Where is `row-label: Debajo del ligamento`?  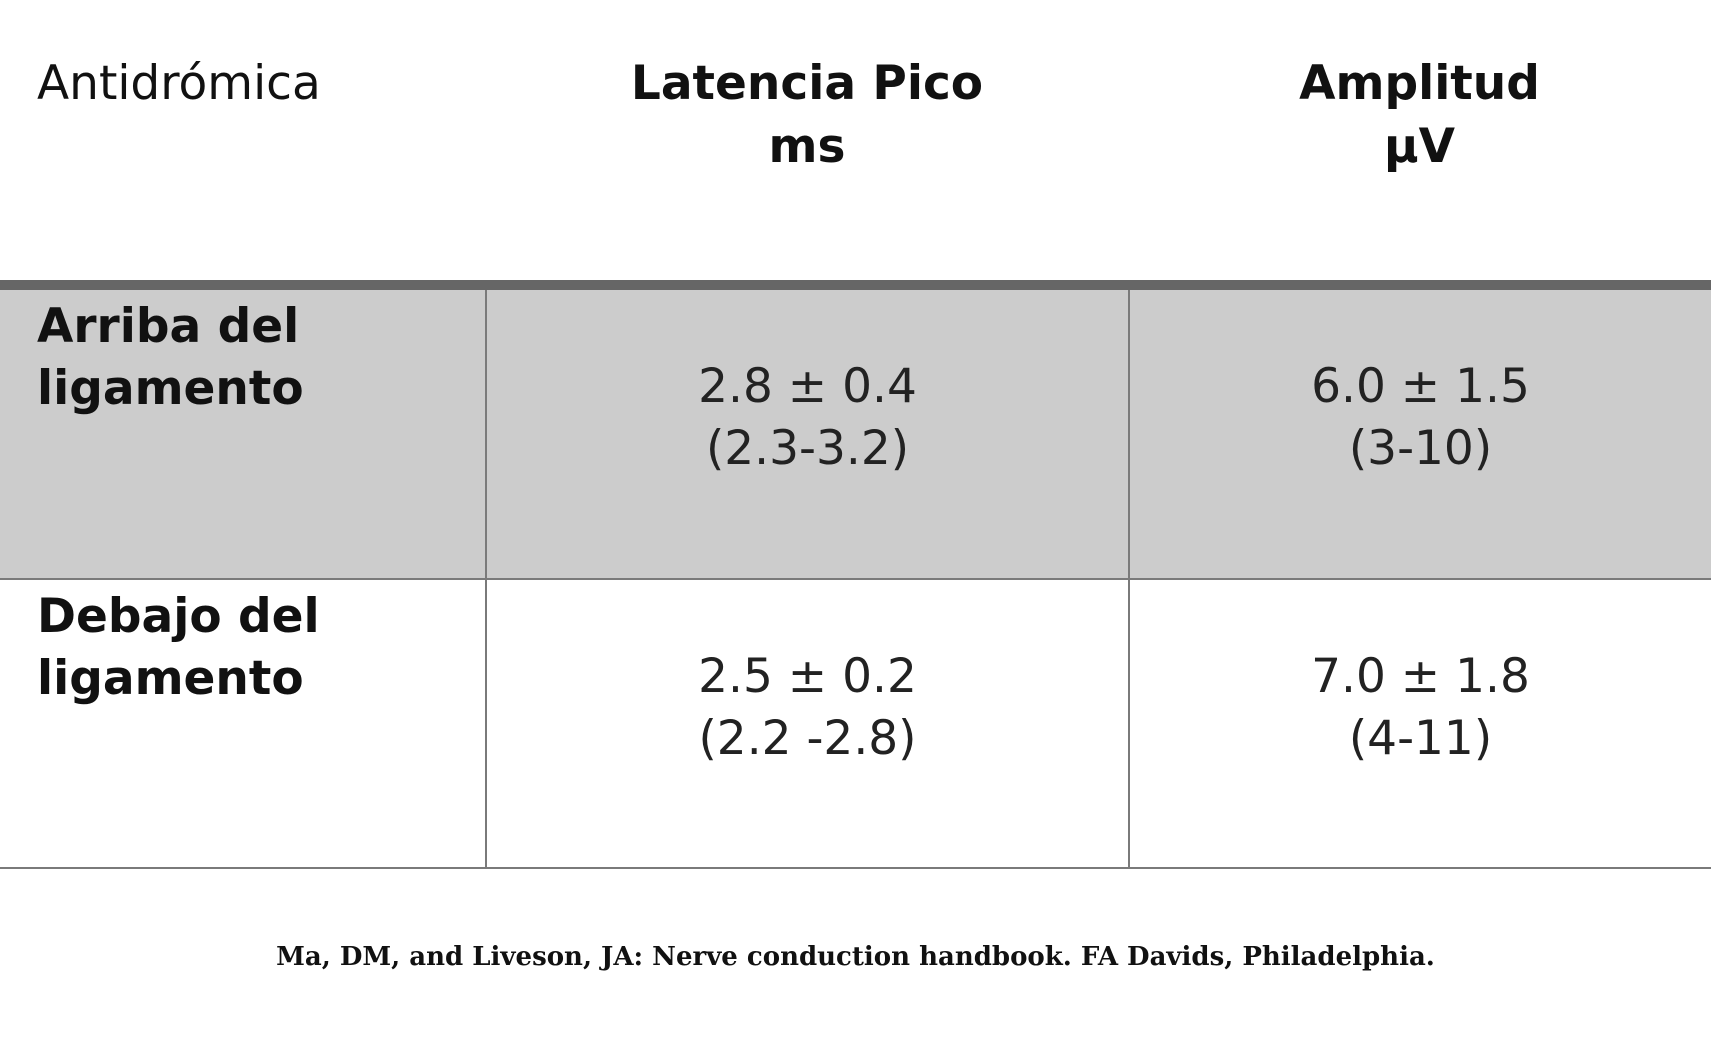 row-label: Debajo del ligamento is located at coordinates (178, 648).